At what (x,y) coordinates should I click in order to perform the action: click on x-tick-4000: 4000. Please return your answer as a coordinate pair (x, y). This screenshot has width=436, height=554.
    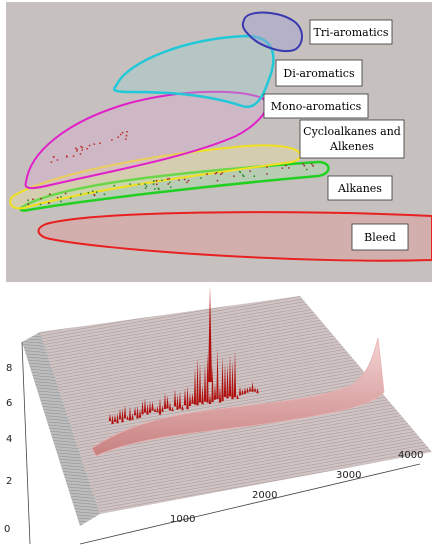
    Looking at the image, I should click on (410, 455).